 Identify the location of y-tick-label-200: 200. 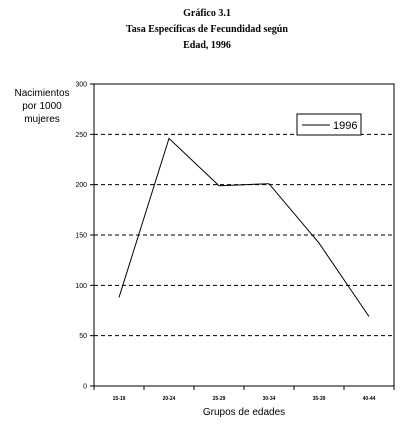
(81, 185).